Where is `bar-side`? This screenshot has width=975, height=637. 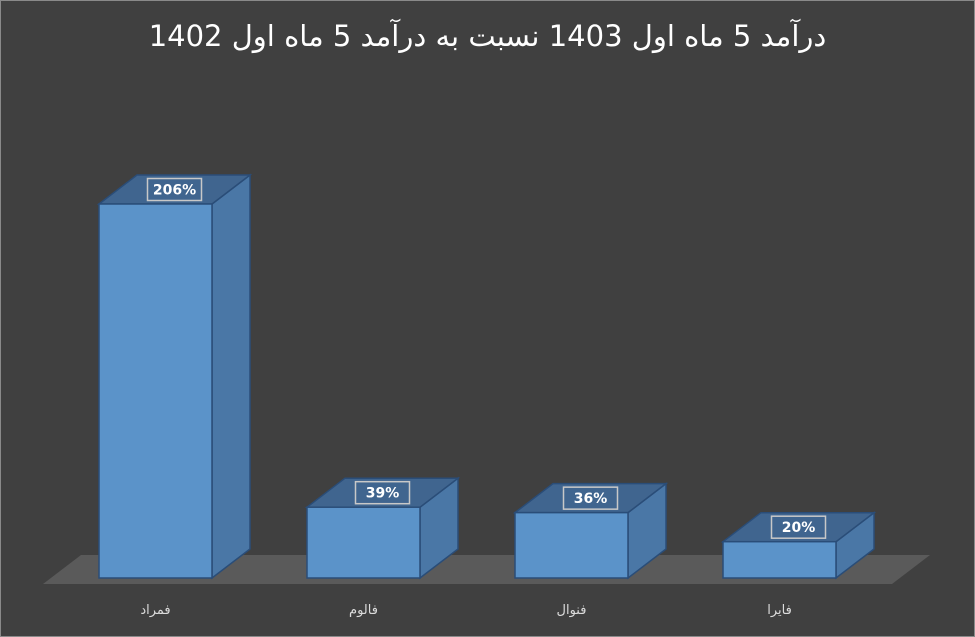 bar-side is located at coordinates (231, 376).